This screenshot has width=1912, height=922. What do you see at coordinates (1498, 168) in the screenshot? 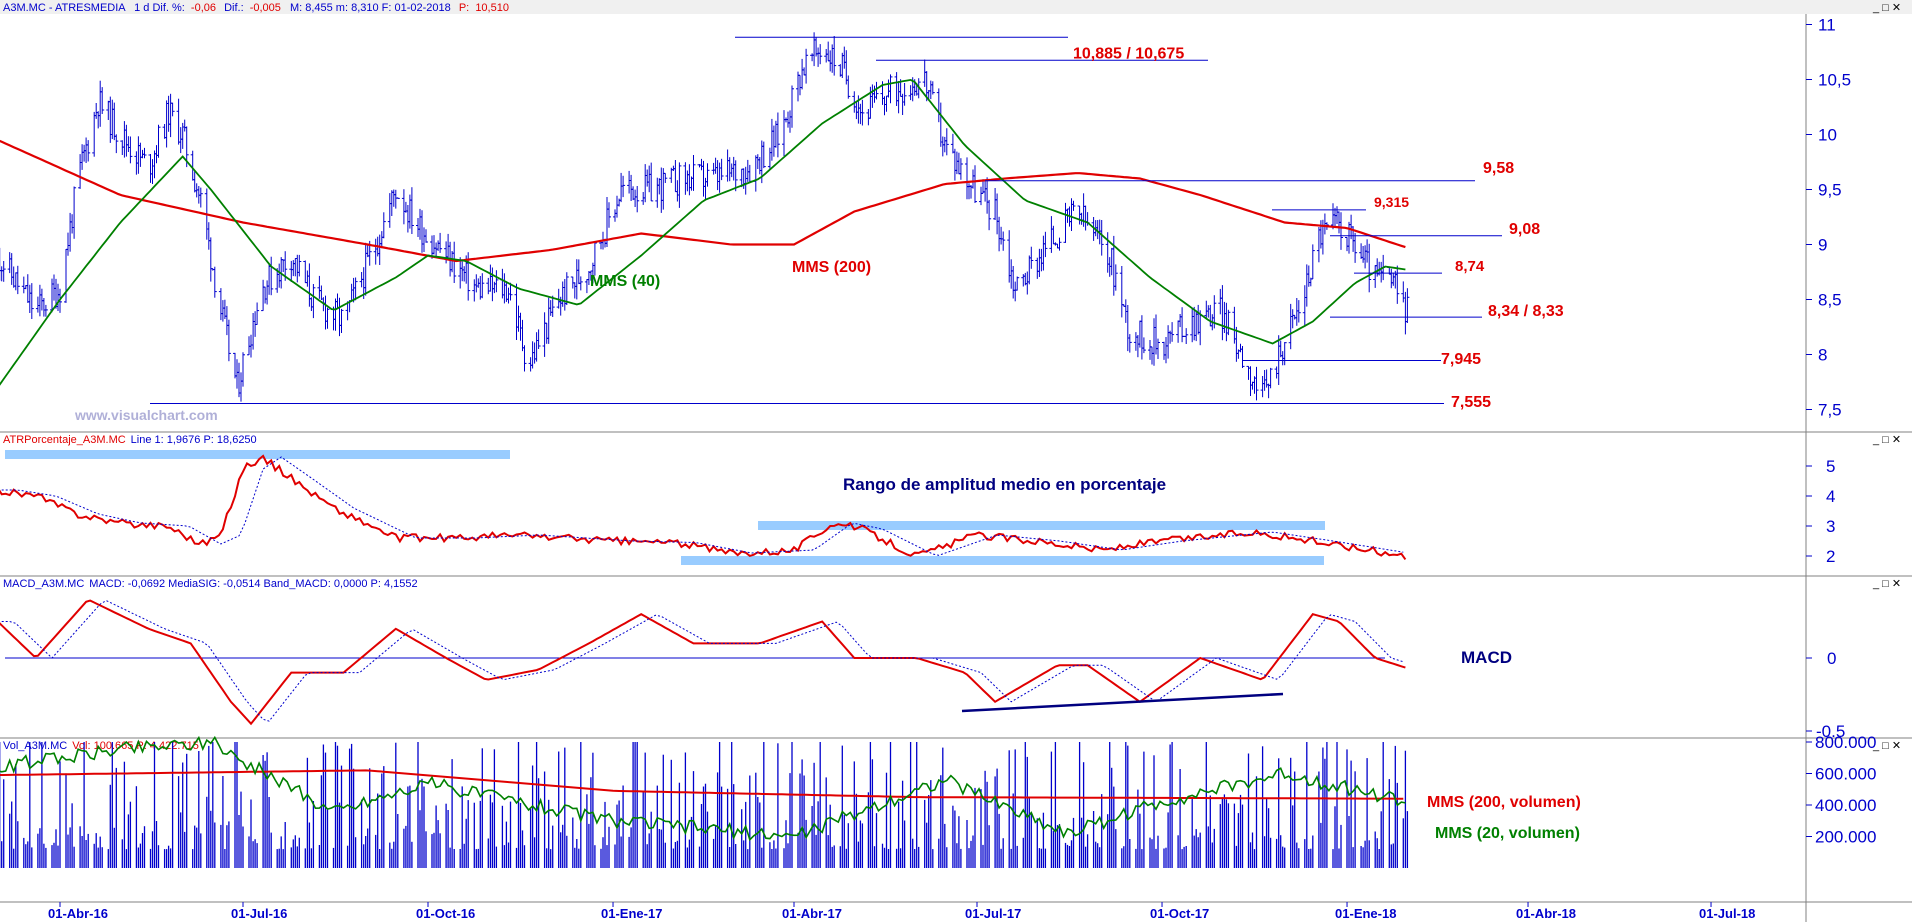
I see `level-label: 9,58` at bounding box center [1498, 168].